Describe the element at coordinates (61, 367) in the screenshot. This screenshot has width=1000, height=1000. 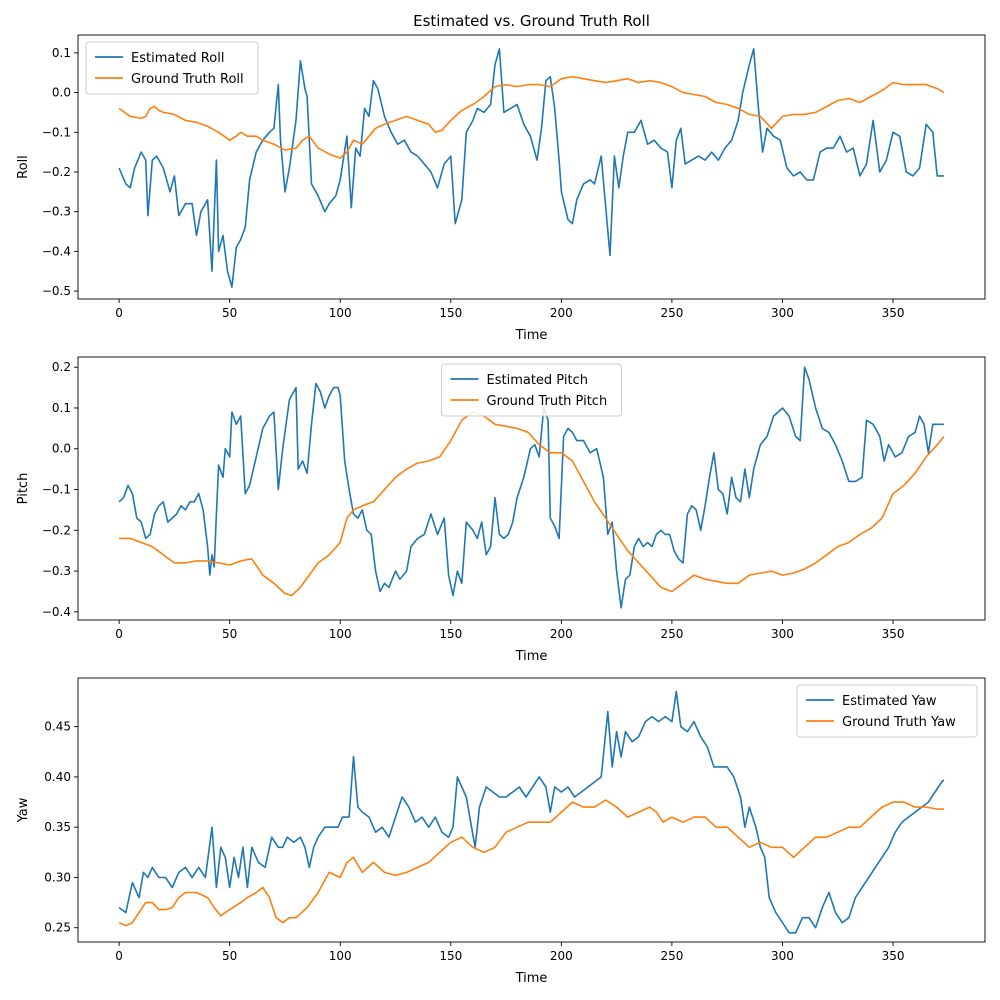
I see `y-tick-label: 0.2` at that location.